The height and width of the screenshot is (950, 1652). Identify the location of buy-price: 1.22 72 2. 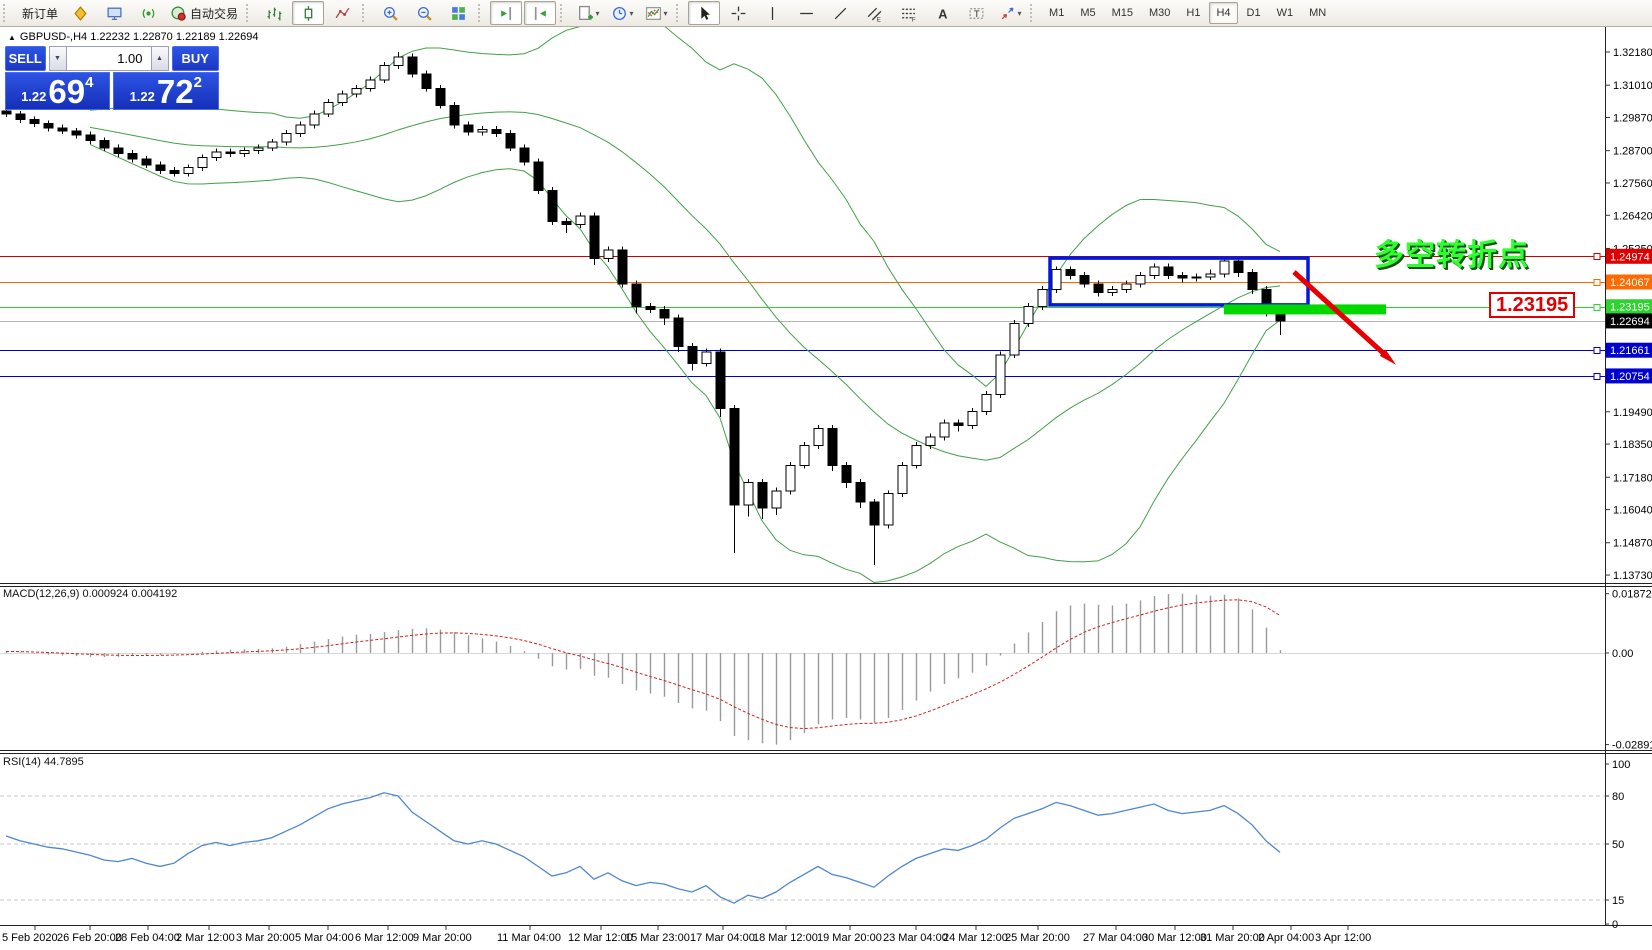
(165, 91).